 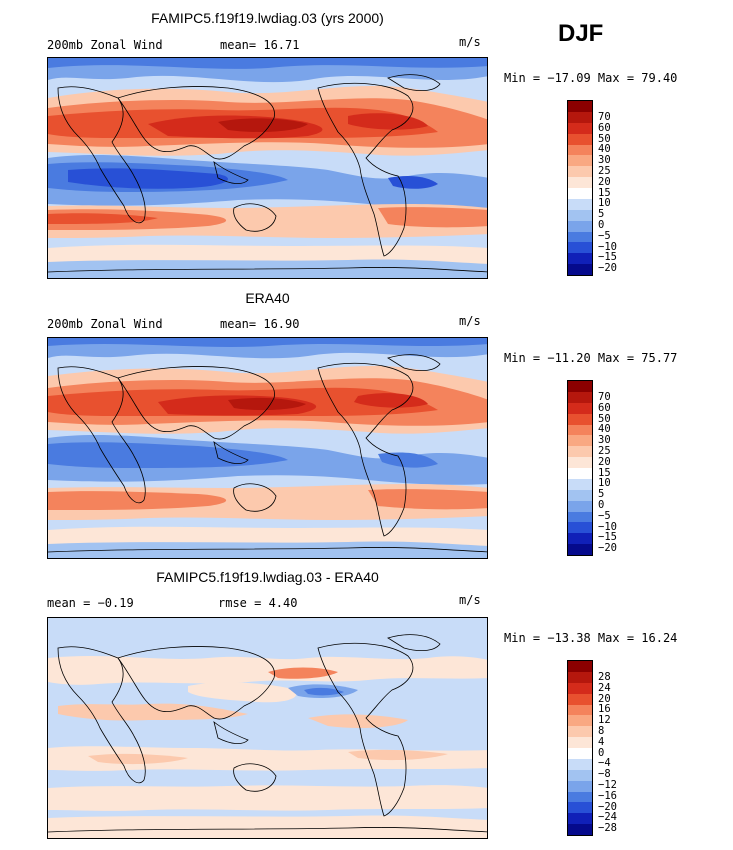 What do you see at coordinates (470, 321) in the screenshot?
I see `panel-2-units: m/s` at bounding box center [470, 321].